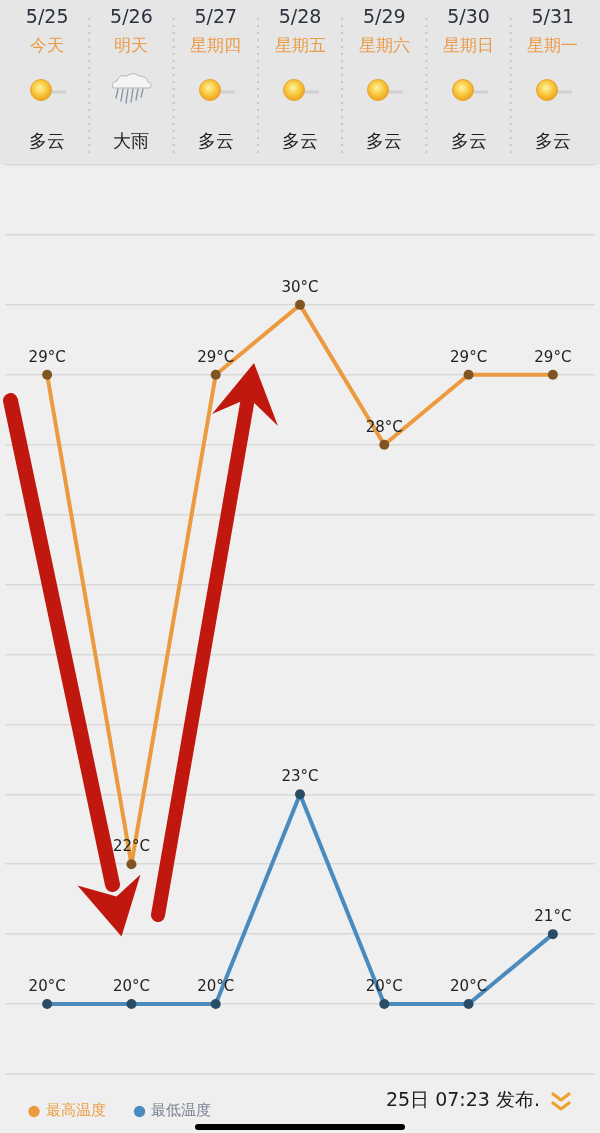 The height and width of the screenshot is (1133, 600). I want to click on legend-label: 最低温度, so click(181, 1110).